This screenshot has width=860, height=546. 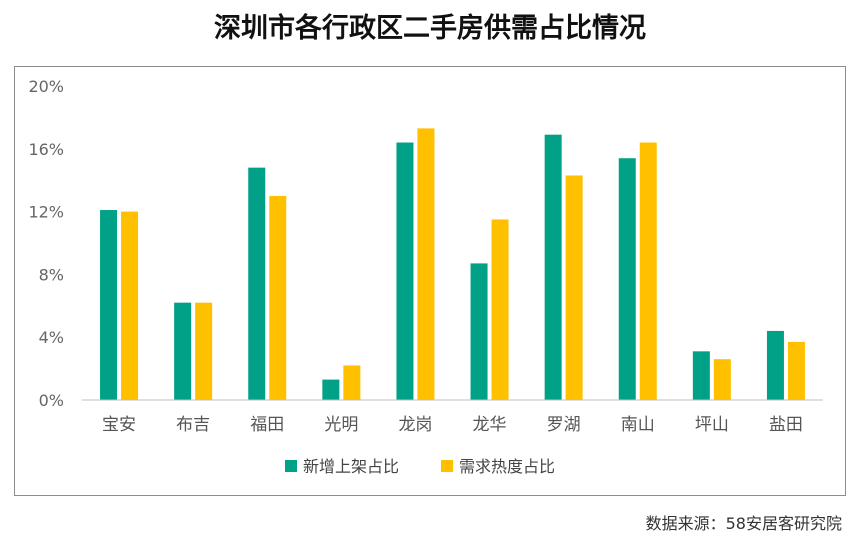 I want to click on x-category-label: 宝安, so click(x=119, y=425).